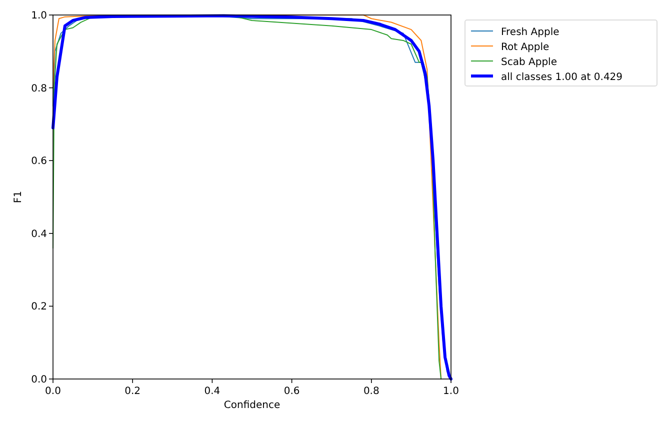 Image resolution: width=668 pixels, height=422 pixels. What do you see at coordinates (252, 405) in the screenshot?
I see `x-axis-title: Confidence` at bounding box center [252, 405].